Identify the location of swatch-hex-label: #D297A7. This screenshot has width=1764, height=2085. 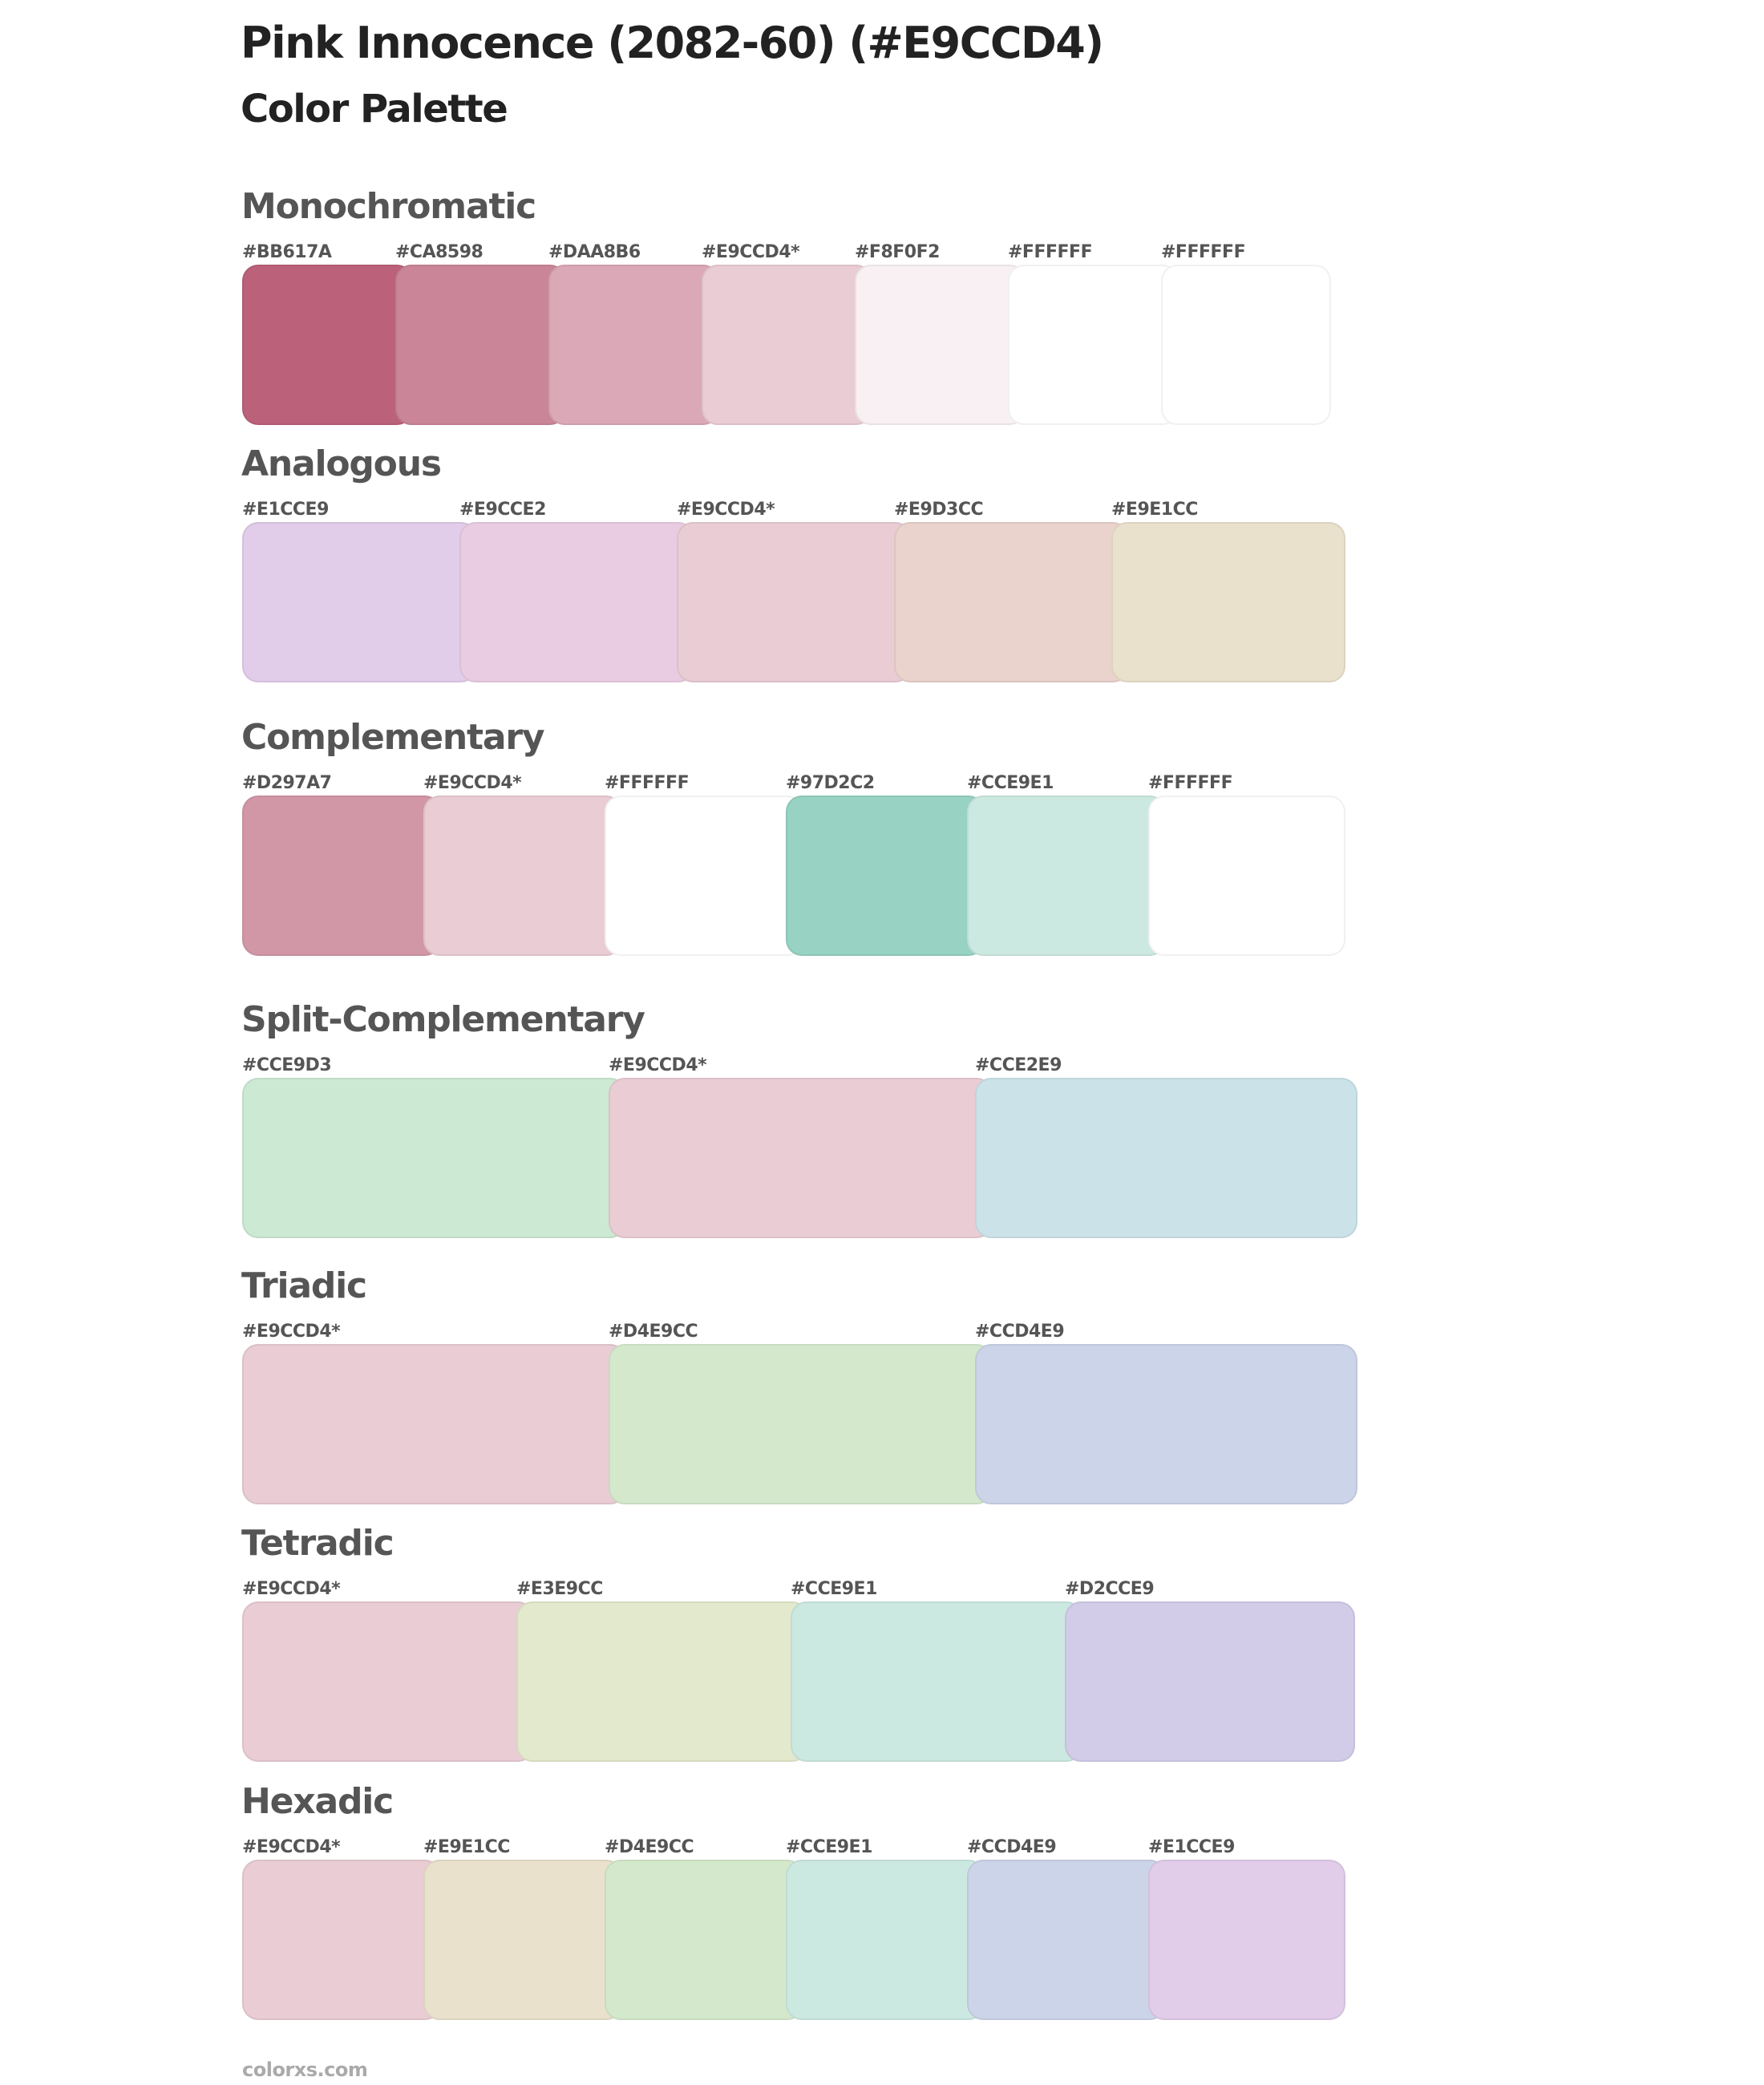
(287, 783).